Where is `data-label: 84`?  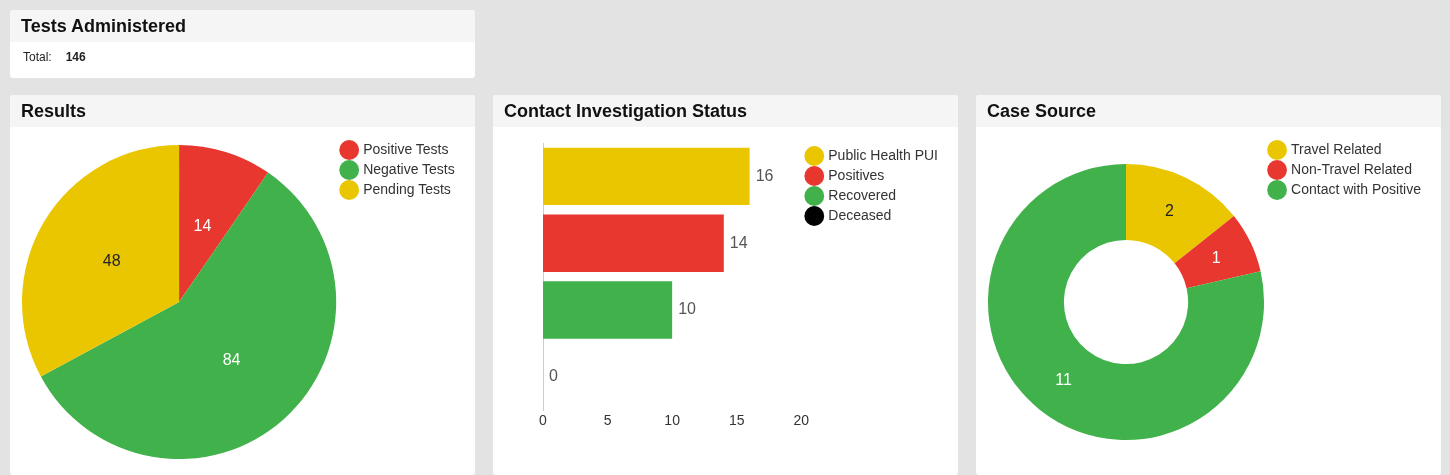 data-label: 84 is located at coordinates (231, 359).